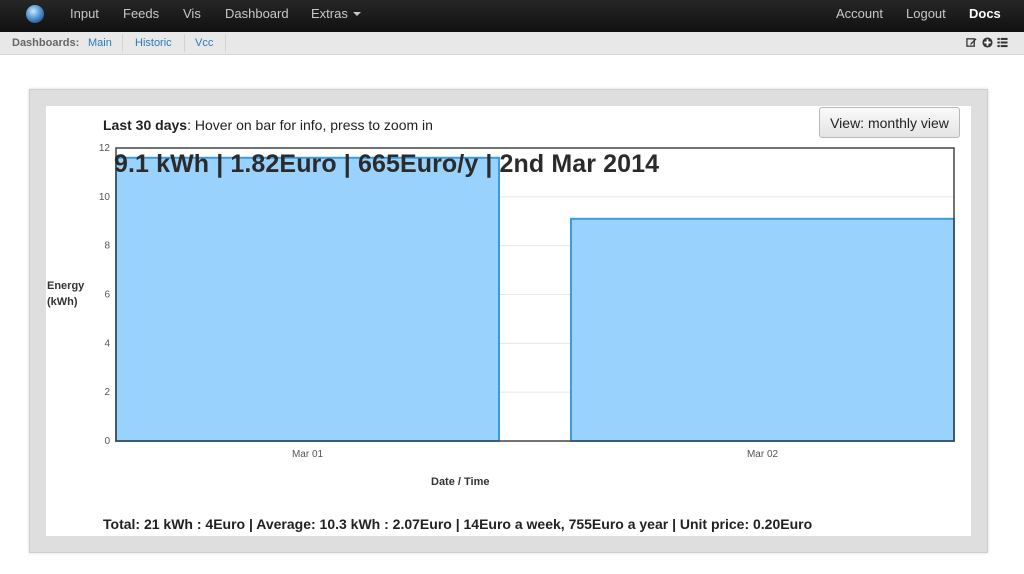  Describe the element at coordinates (192, 13) in the screenshot. I see `nav-vis: Vis` at that location.